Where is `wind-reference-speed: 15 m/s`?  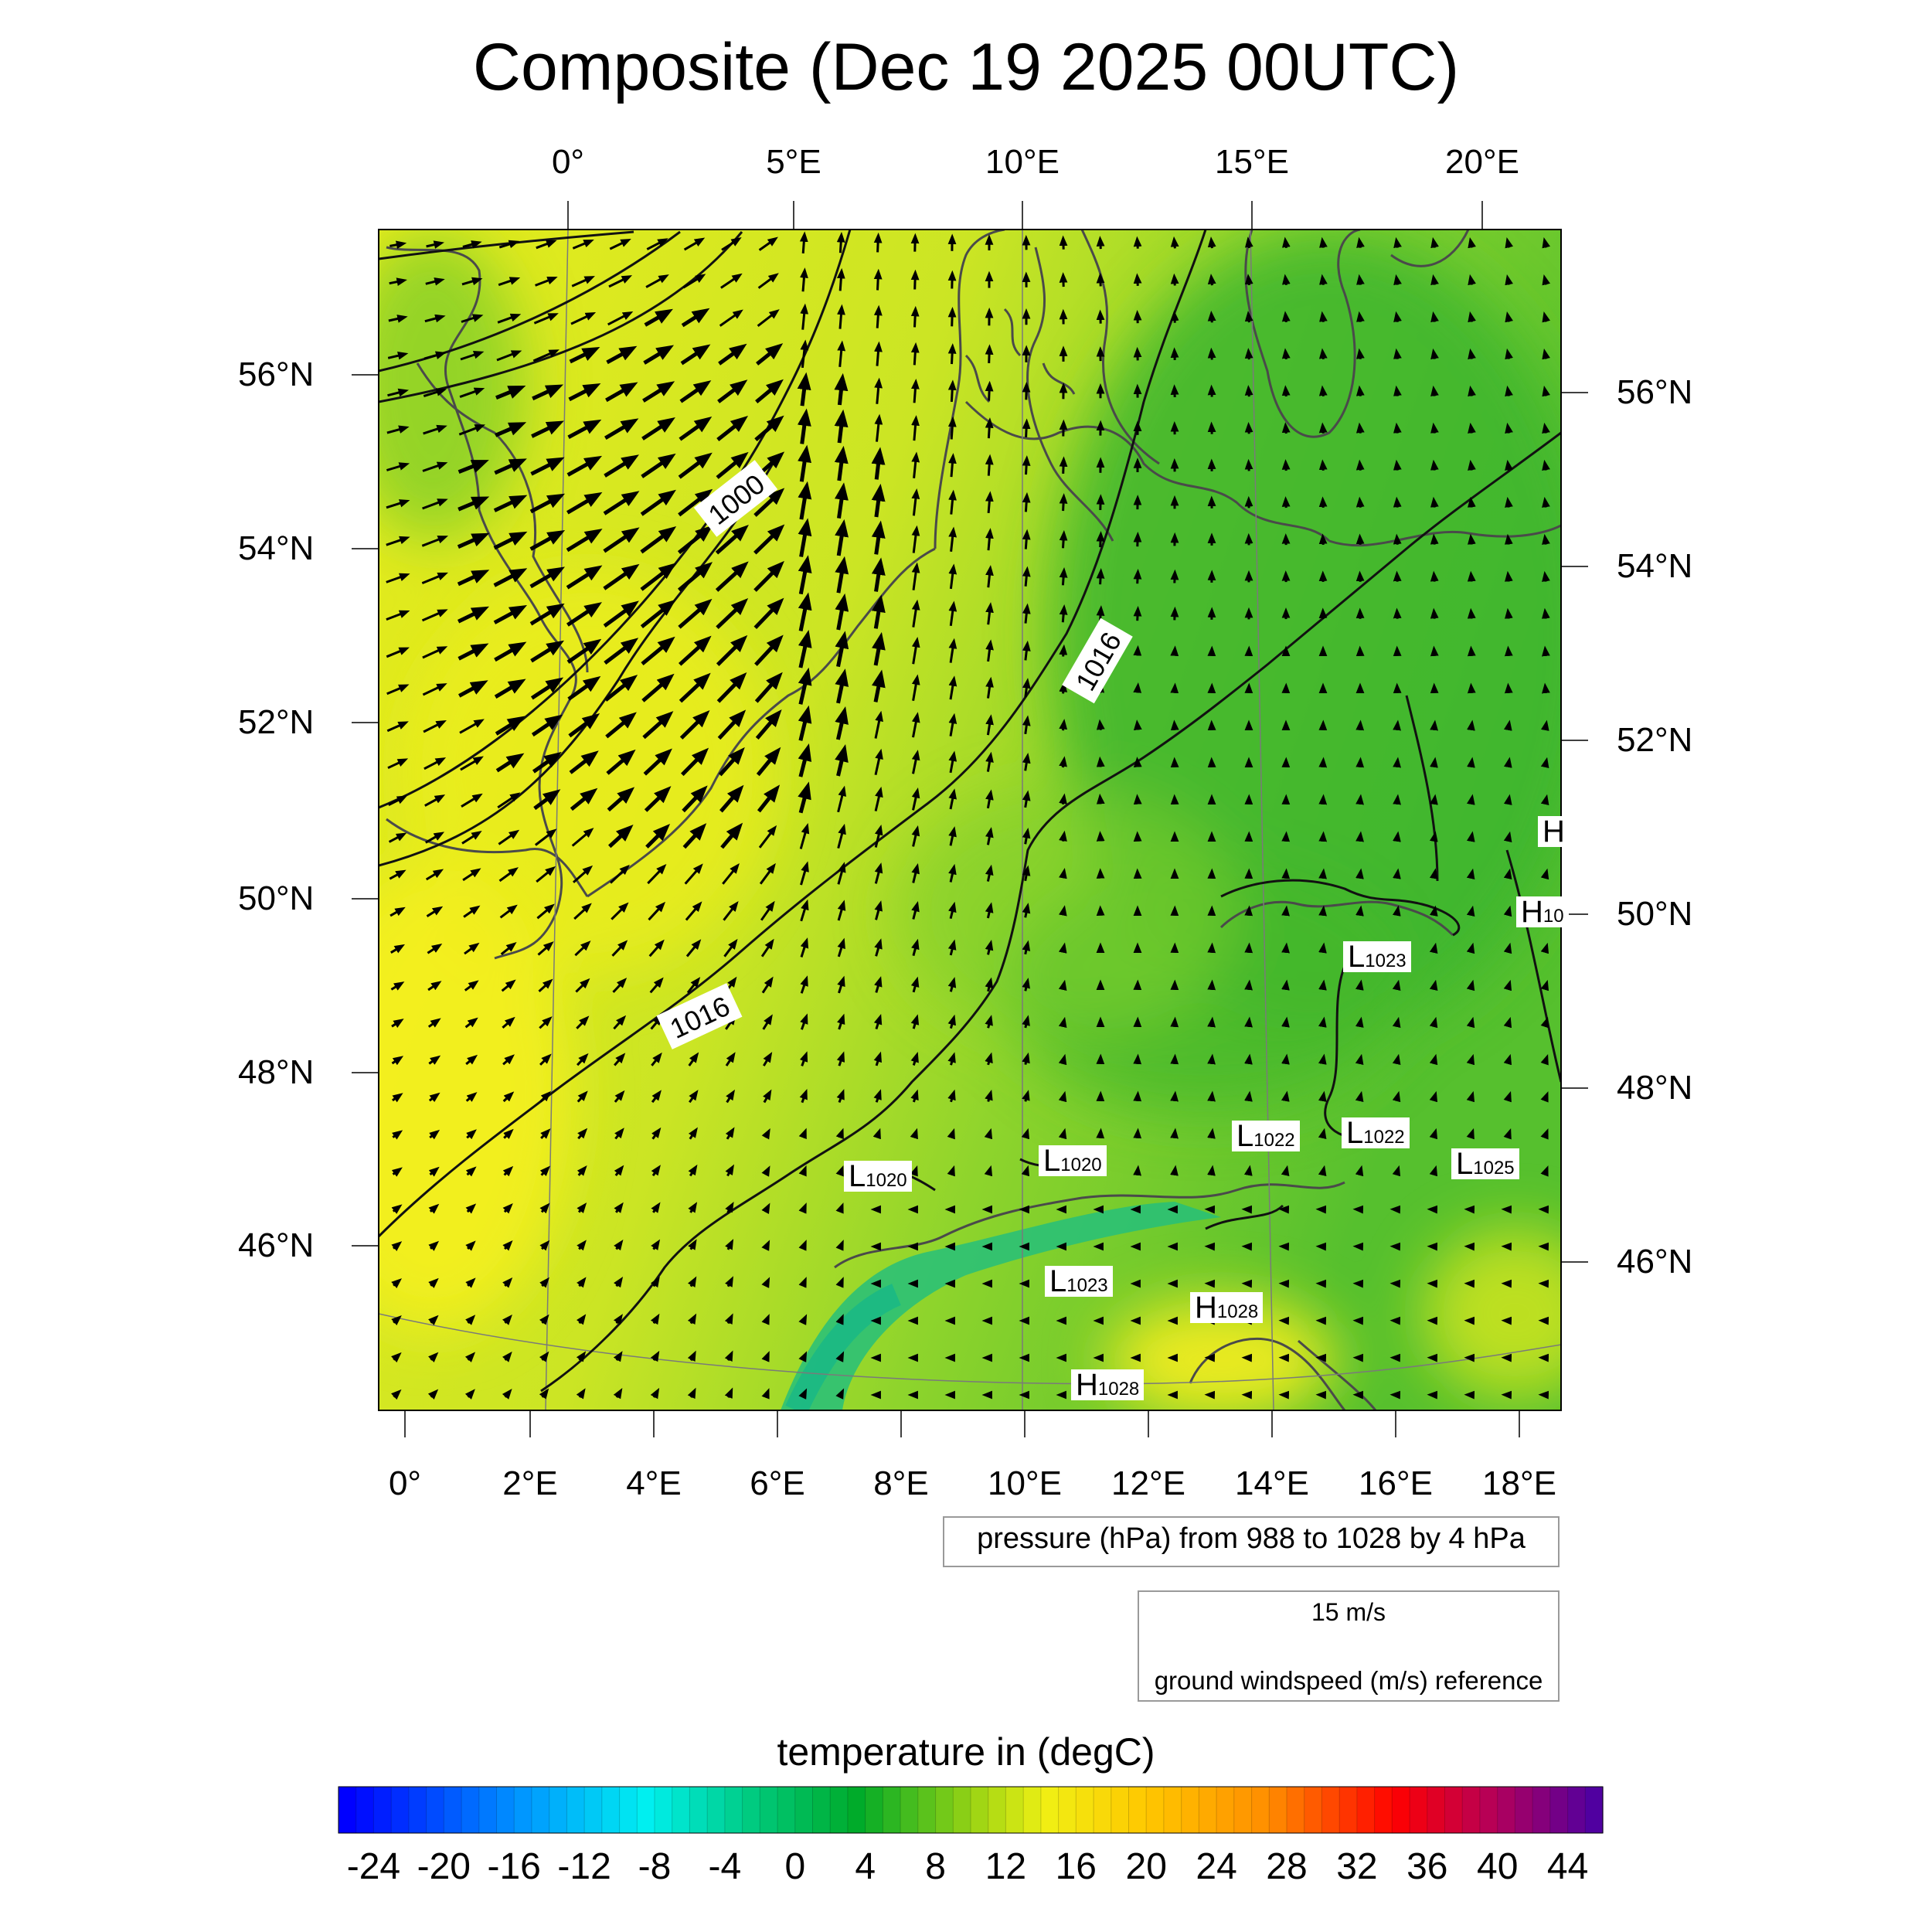
wind-reference-speed: 15 m/s is located at coordinates (1348, 1612).